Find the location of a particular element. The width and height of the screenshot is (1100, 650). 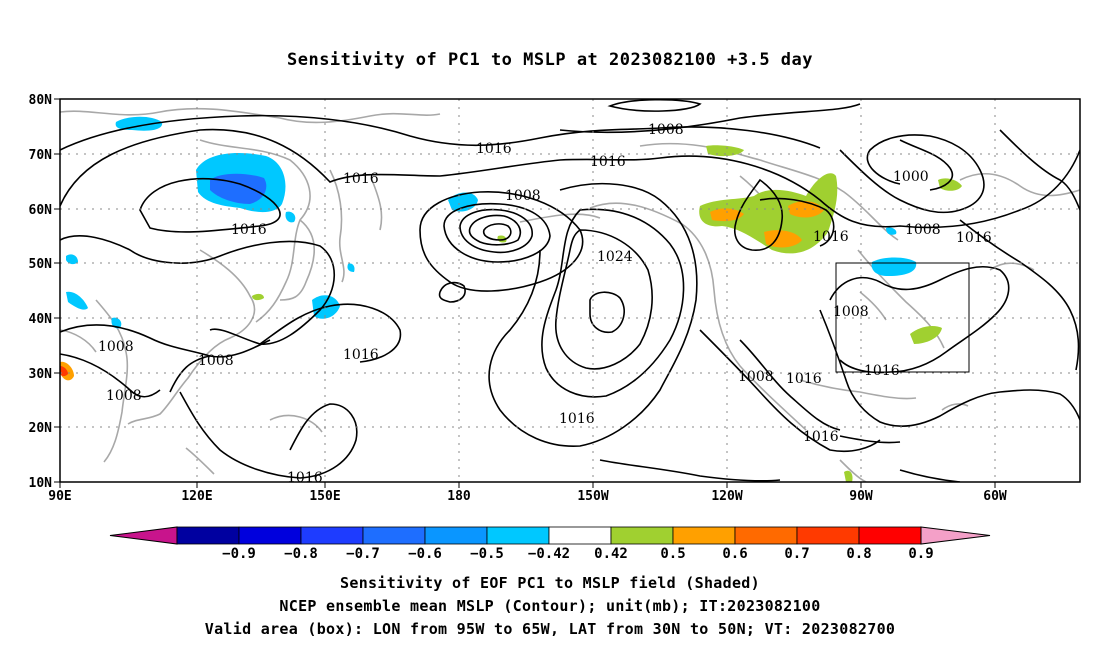

colorbar-label: 0.6 is located at coordinates (734, 554).